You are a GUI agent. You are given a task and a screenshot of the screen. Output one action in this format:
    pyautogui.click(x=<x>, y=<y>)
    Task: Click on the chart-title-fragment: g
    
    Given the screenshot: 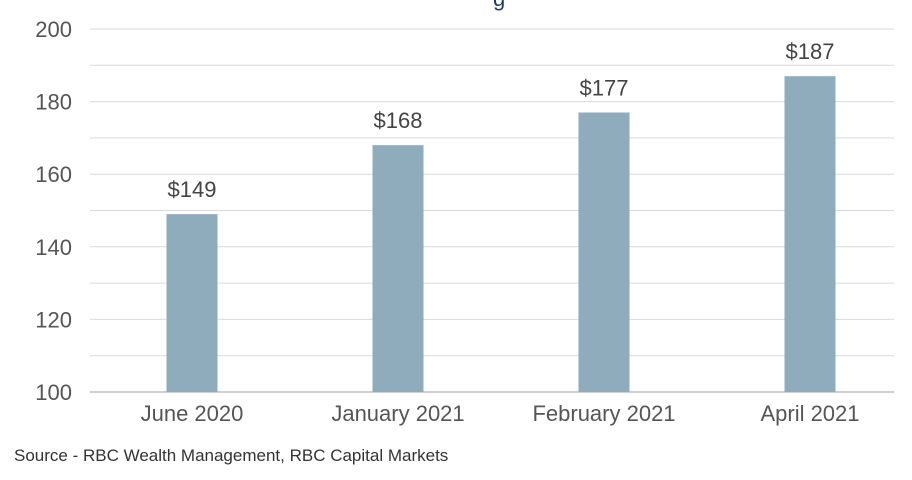 What is the action you would take?
    pyautogui.click(x=499, y=5)
    